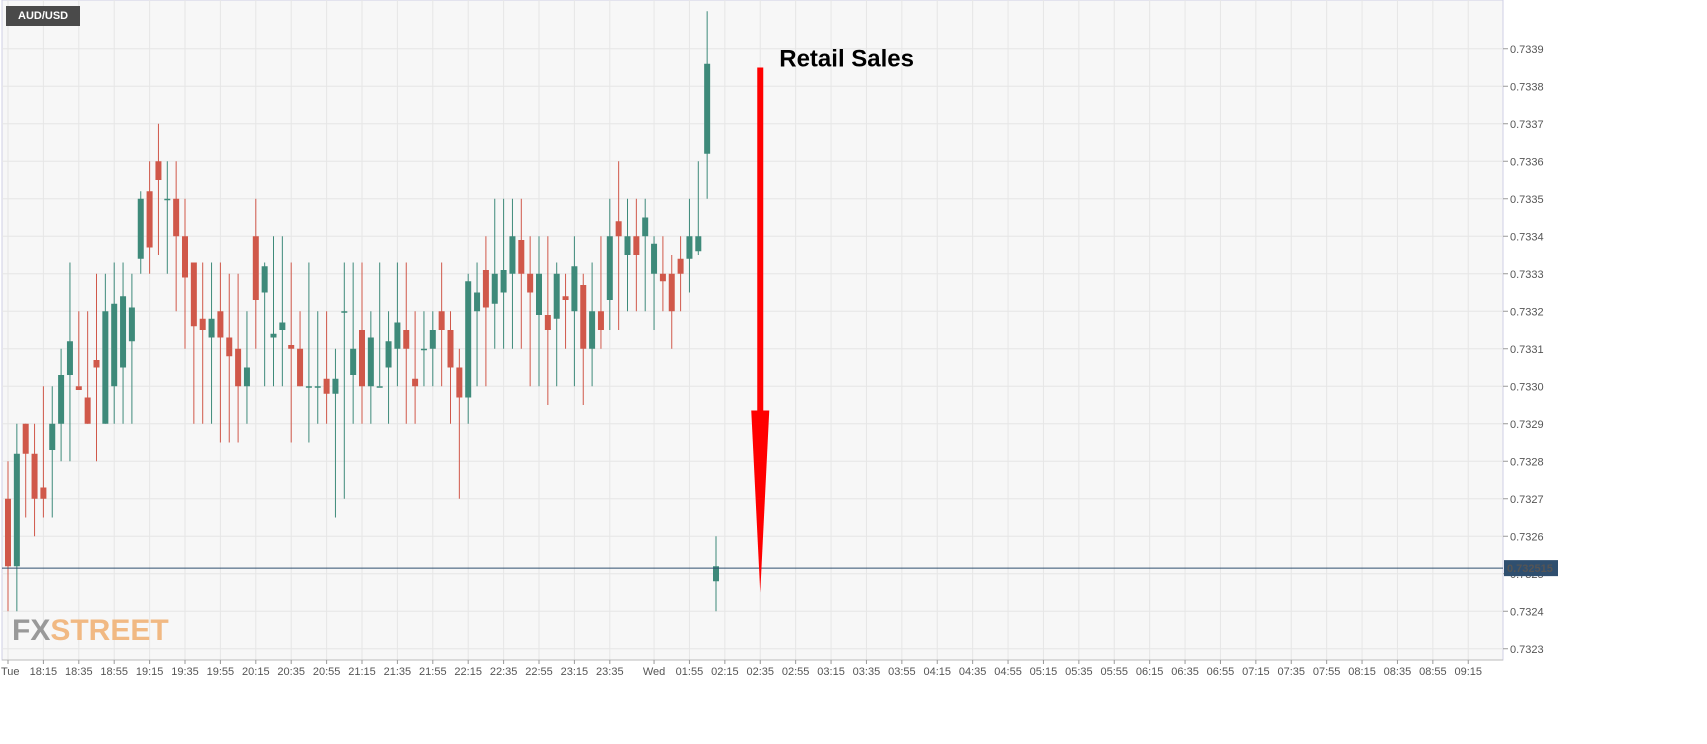  What do you see at coordinates (43, 16) in the screenshot?
I see `instrument-badge: AUD/USD` at bounding box center [43, 16].